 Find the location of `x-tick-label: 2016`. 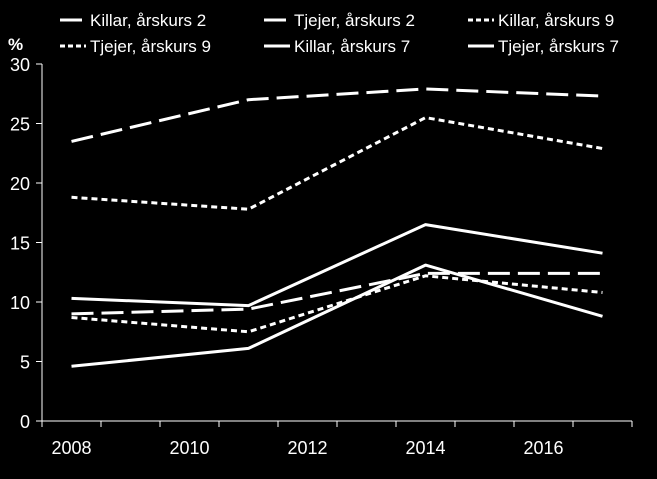

x-tick-label: 2016 is located at coordinates (543, 448).